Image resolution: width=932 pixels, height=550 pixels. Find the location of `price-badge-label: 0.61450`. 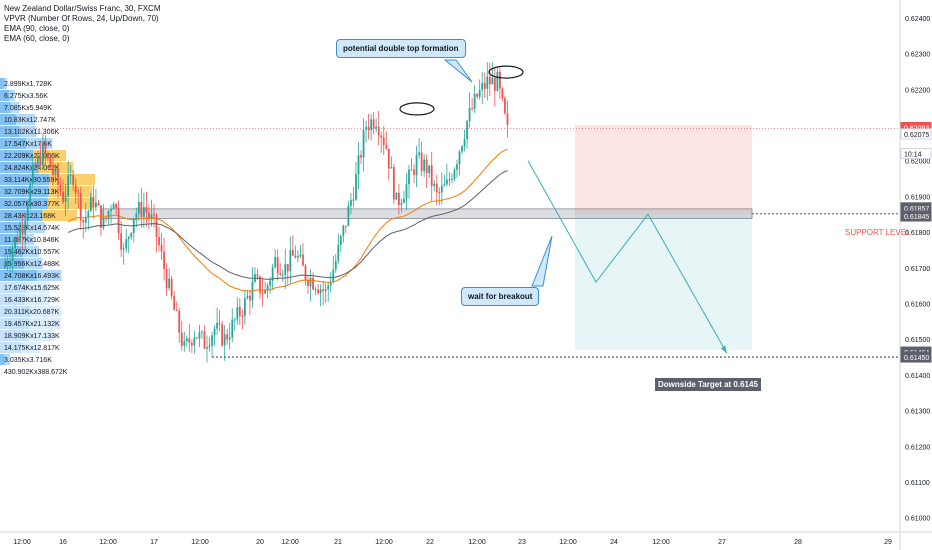

price-badge-label: 0.61450 is located at coordinates (916, 358).